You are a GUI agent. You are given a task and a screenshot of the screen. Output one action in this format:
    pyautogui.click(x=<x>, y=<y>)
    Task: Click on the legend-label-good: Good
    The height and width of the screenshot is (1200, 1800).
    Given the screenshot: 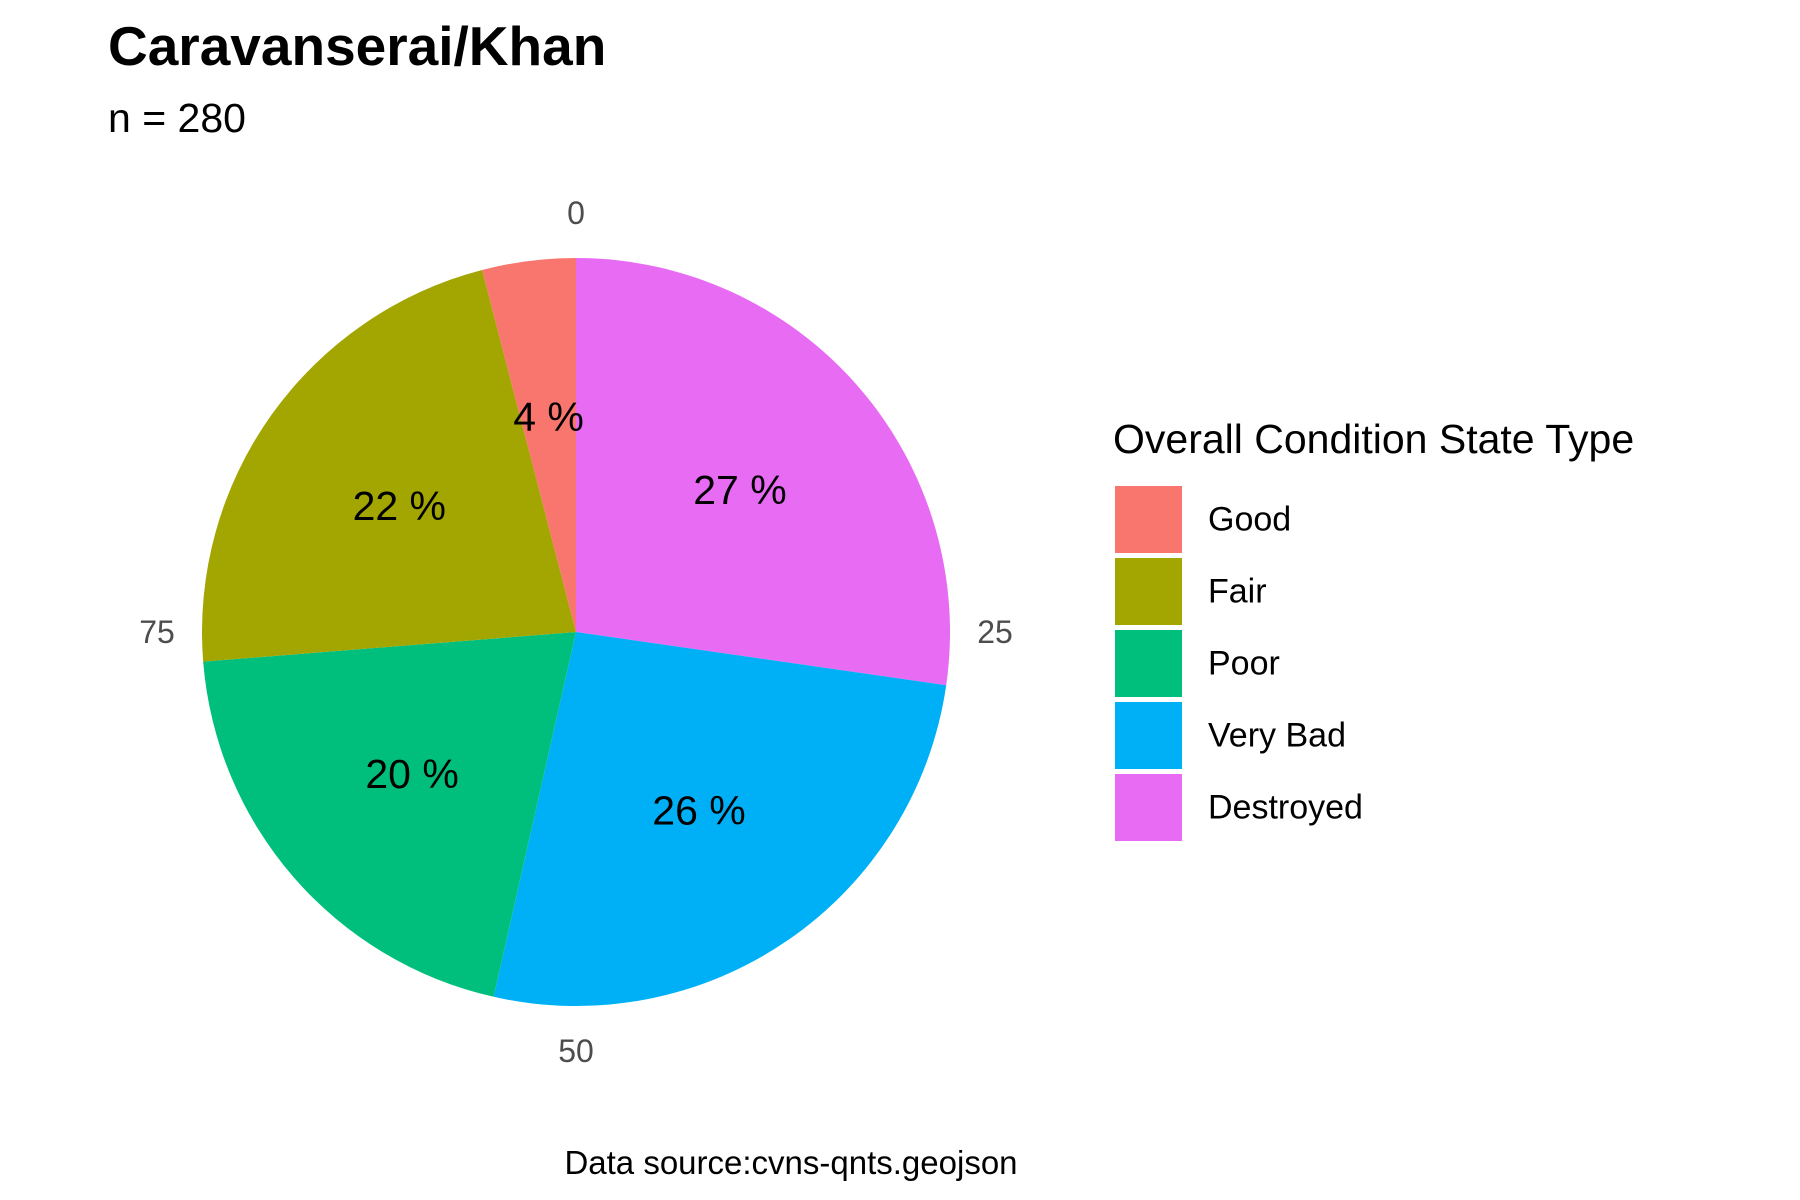 What is the action you would take?
    pyautogui.click(x=1249, y=520)
    